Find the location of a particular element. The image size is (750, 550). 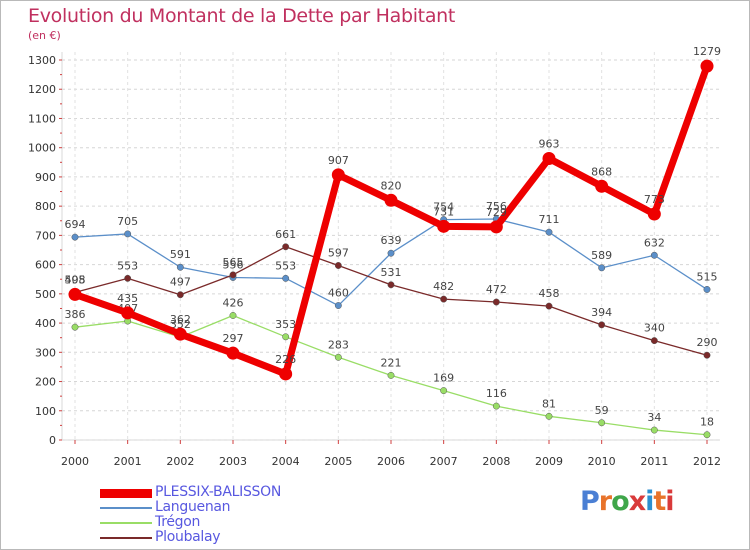

data-label: 639 is located at coordinates (391, 240).